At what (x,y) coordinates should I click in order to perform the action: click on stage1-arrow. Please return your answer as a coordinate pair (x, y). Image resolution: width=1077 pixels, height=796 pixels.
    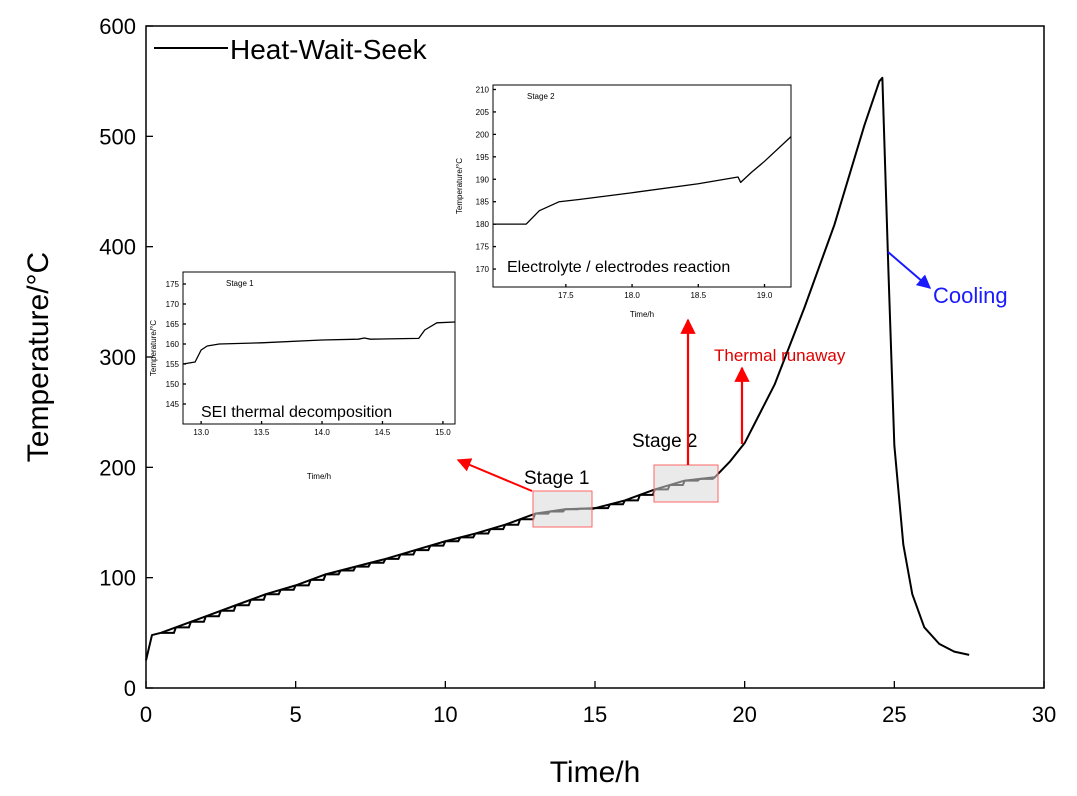
    Looking at the image, I should click on (494, 475).